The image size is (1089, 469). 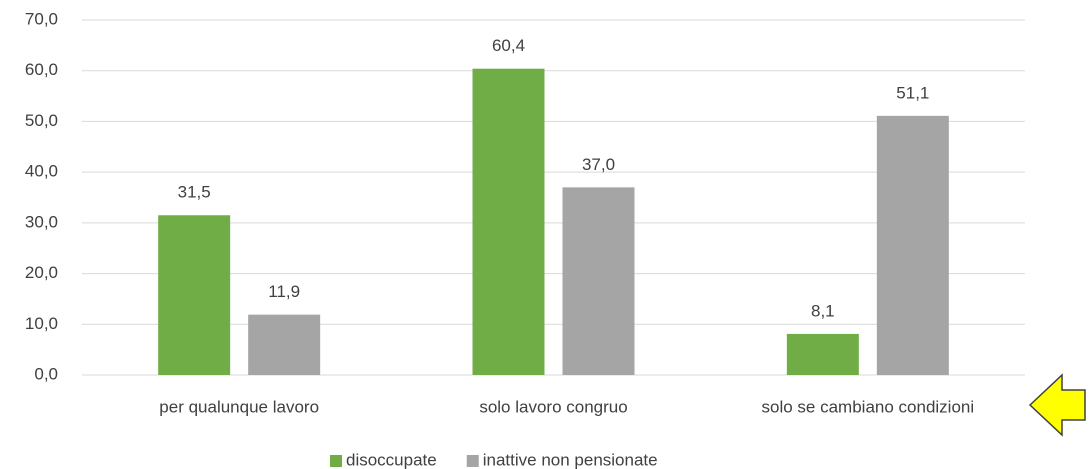 I want to click on x-tick-label: solo se cambiano condizioni, so click(x=868, y=406).